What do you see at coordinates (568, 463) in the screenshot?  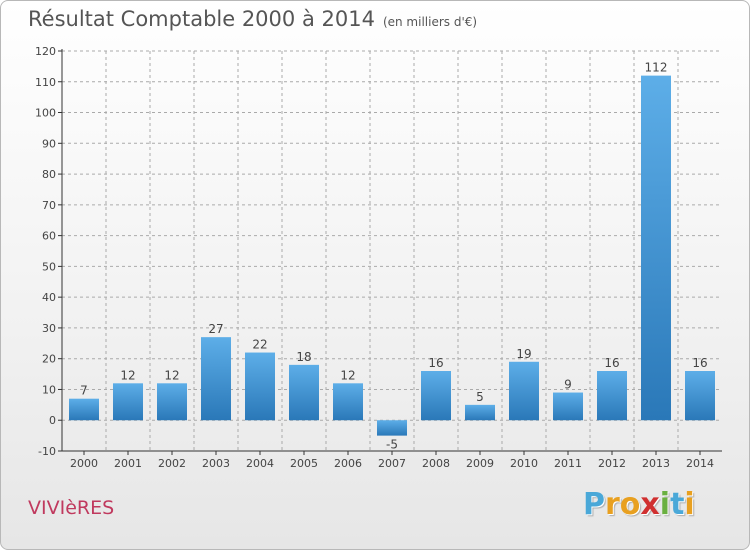 I see `x-tick-label: 2011` at bounding box center [568, 463].